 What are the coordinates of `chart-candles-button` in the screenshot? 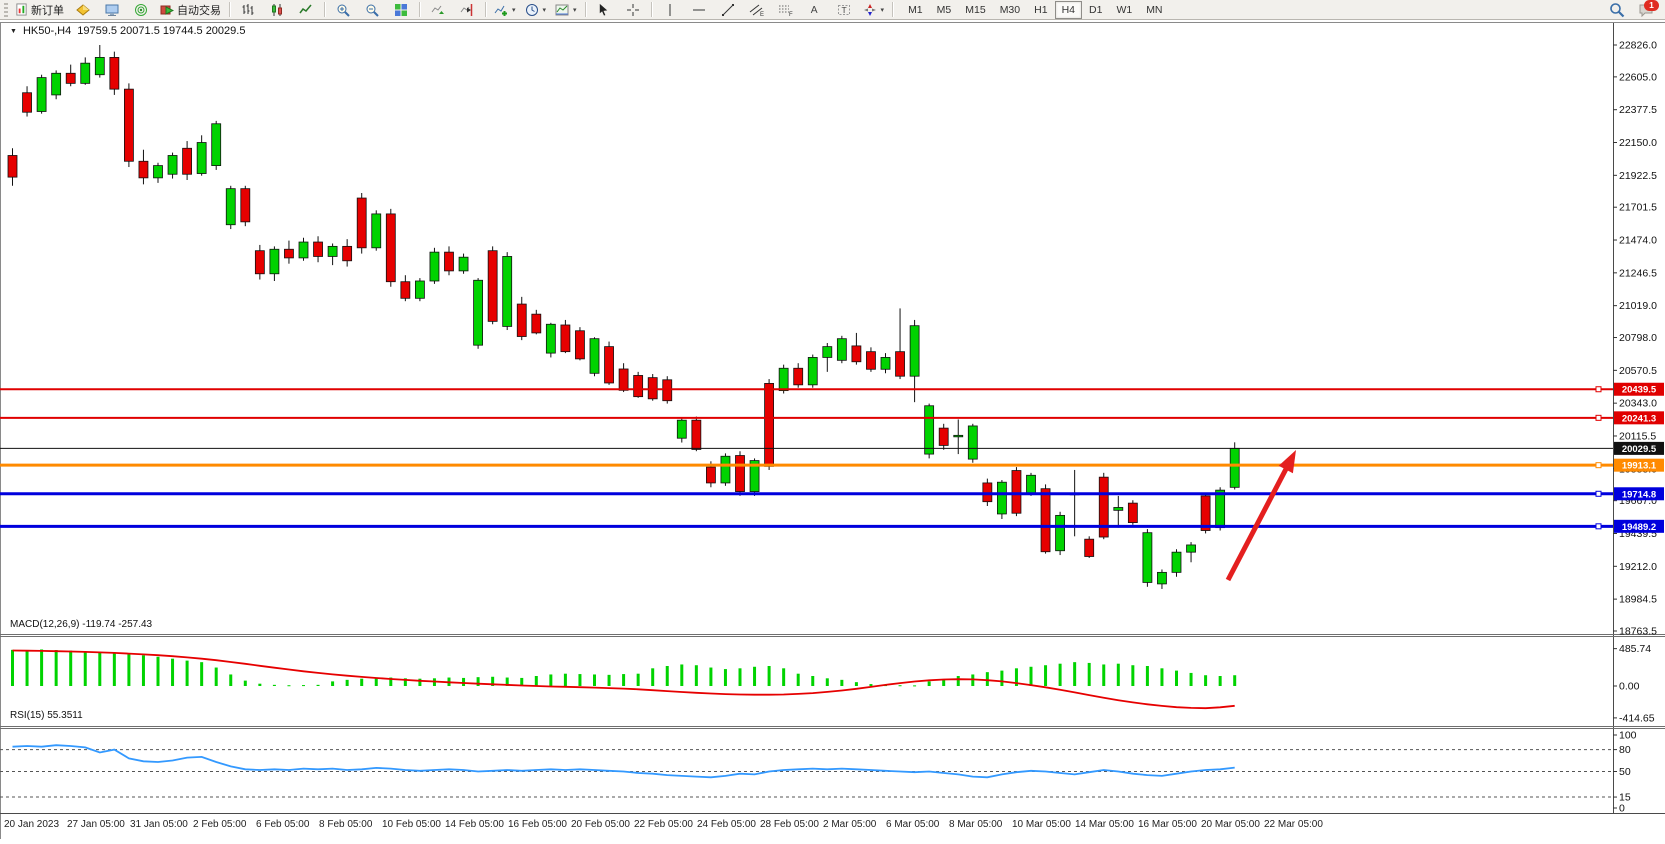 It's located at (277, 10).